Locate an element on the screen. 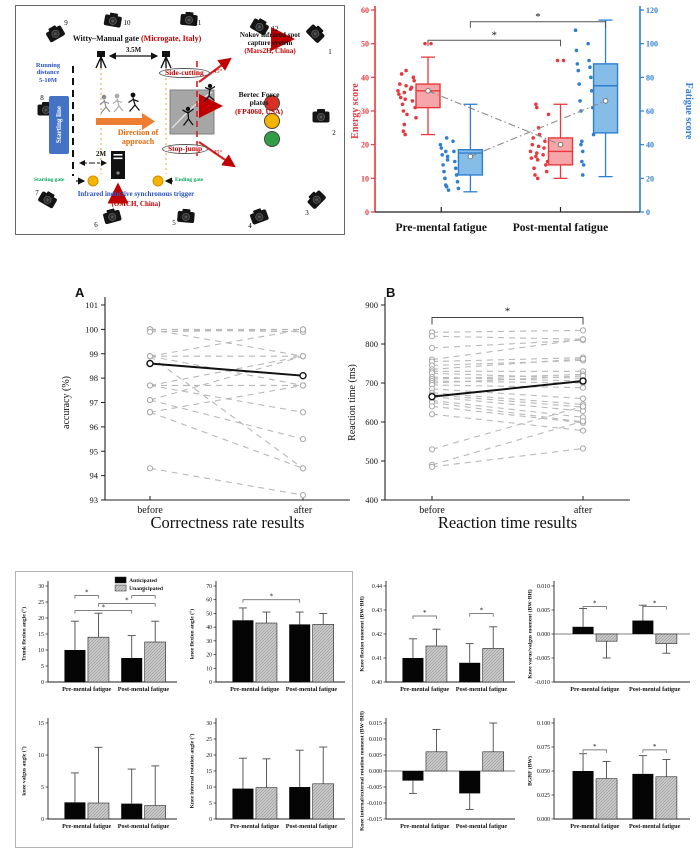 This screenshot has height=851, width=700. side-cutting-label: Side-cutting is located at coordinates (184, 73).